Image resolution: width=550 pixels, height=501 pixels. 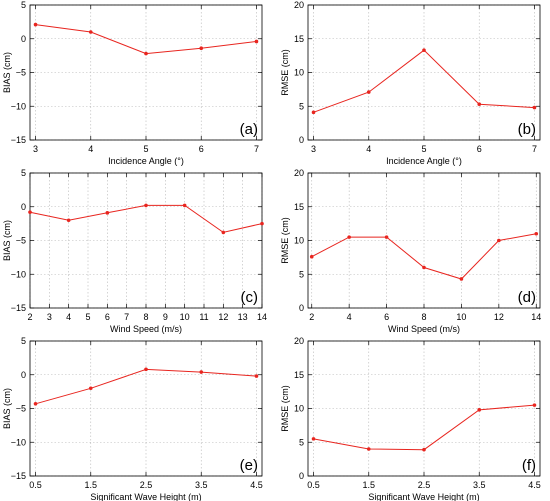 I want to click on panel-label: (e), so click(x=249, y=465).